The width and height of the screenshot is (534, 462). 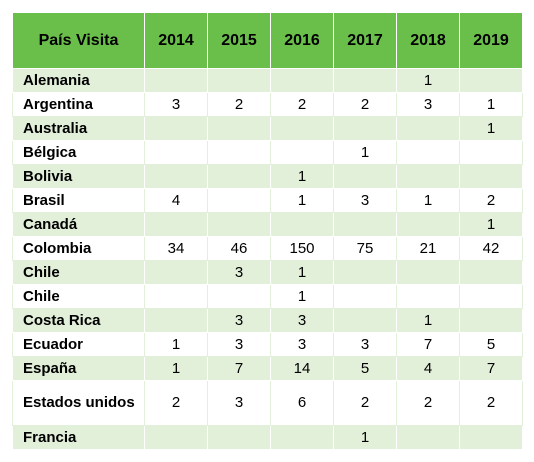 What do you see at coordinates (239, 248) in the screenshot?
I see `value-cell: 46` at bounding box center [239, 248].